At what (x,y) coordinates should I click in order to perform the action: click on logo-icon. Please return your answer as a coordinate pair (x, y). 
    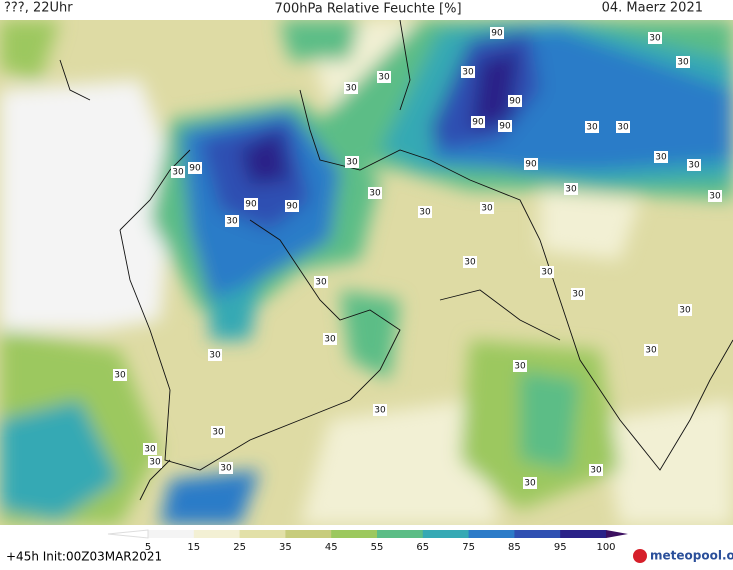
    Looking at the image, I should click on (640, 556).